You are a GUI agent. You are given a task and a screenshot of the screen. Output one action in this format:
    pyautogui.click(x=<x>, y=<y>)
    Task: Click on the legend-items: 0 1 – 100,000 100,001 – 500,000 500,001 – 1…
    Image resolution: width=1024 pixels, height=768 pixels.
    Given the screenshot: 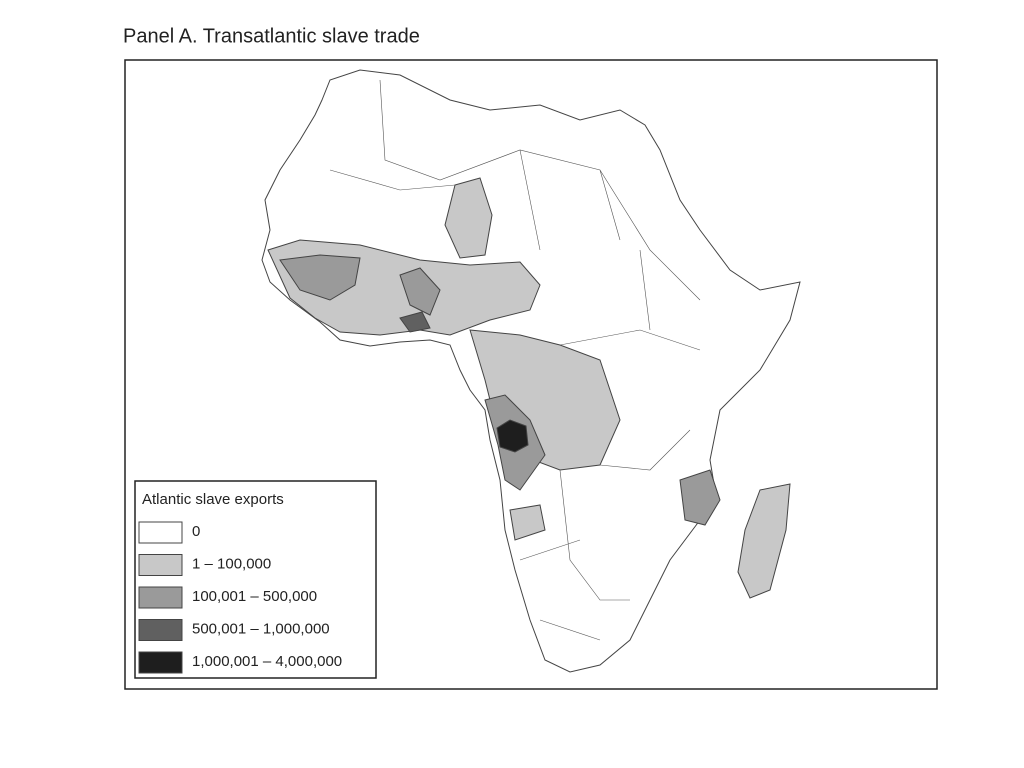 What is the action you would take?
    pyautogui.click(x=240, y=597)
    